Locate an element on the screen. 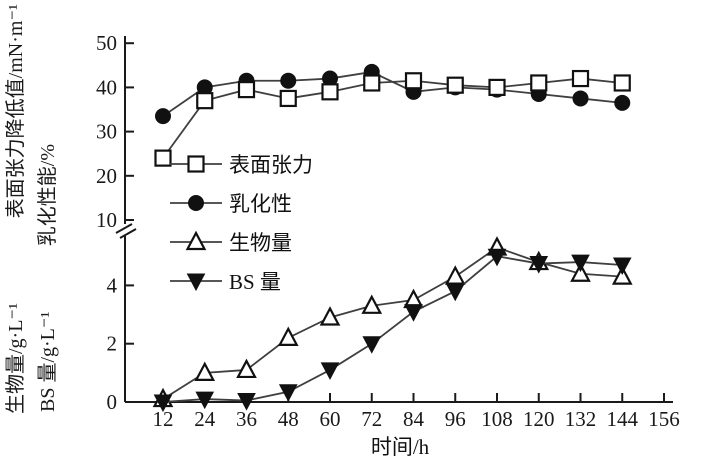 This screenshot has width=703, height=470. y-tick-label: 2 is located at coordinates (112, 344).